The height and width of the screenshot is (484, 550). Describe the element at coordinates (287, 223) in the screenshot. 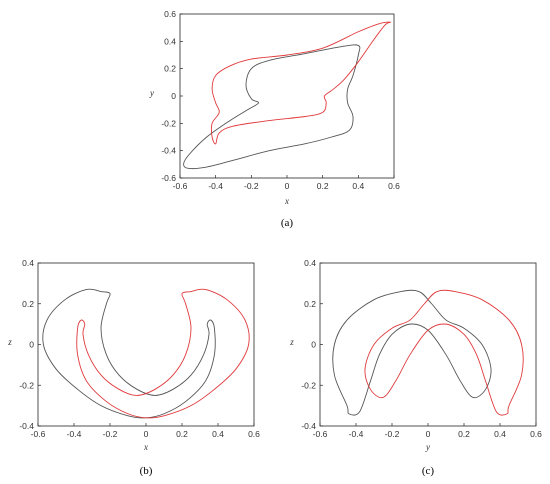

I see `panel-caption: (a)` at that location.